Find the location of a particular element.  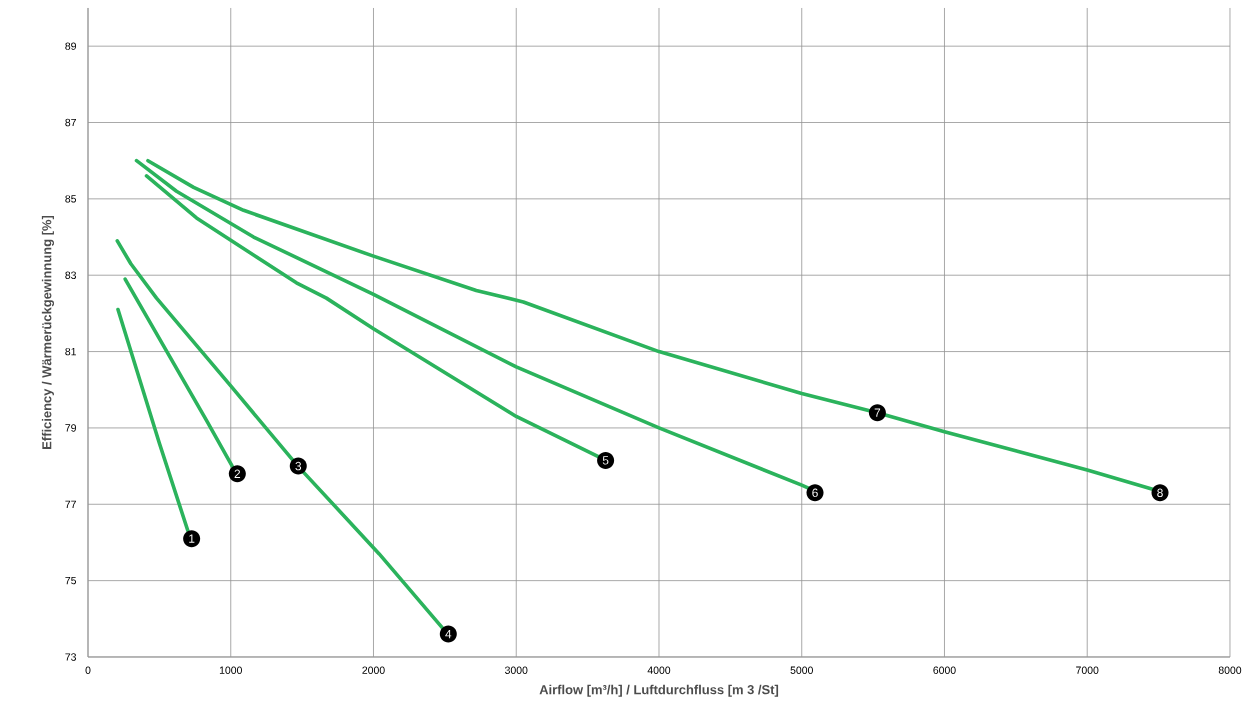

y-tick-label: 85 is located at coordinates (71, 199).